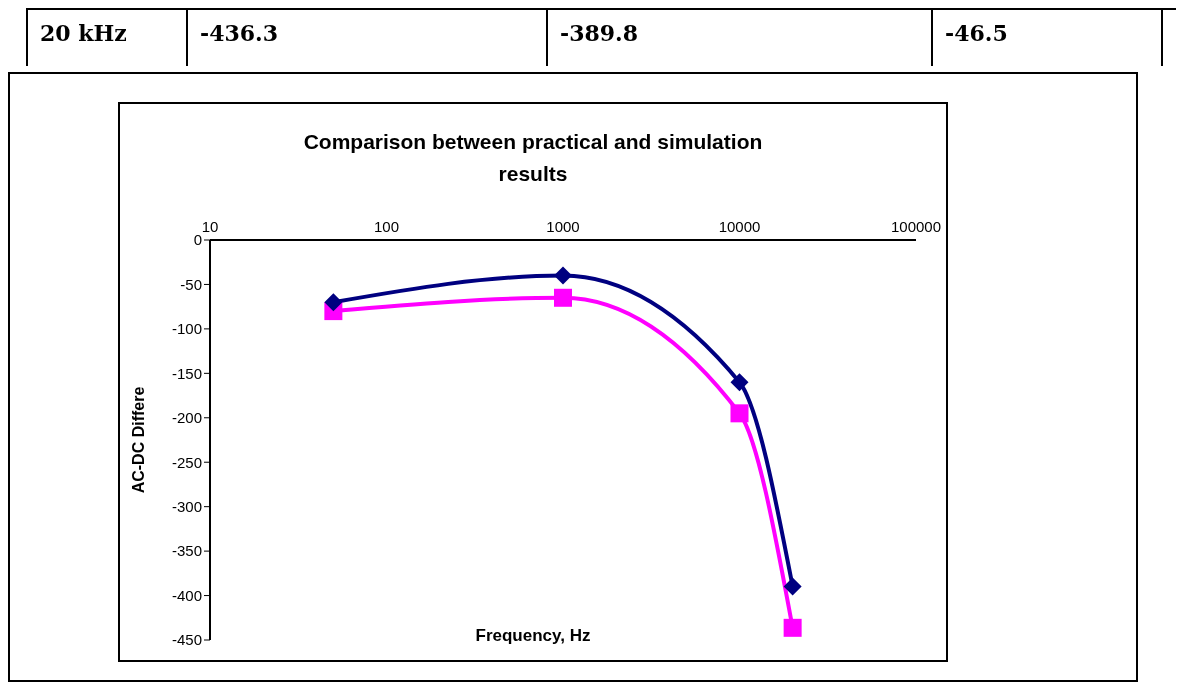 This screenshot has width=1184, height=684. I want to click on y-tick-label: -150, so click(186, 373).